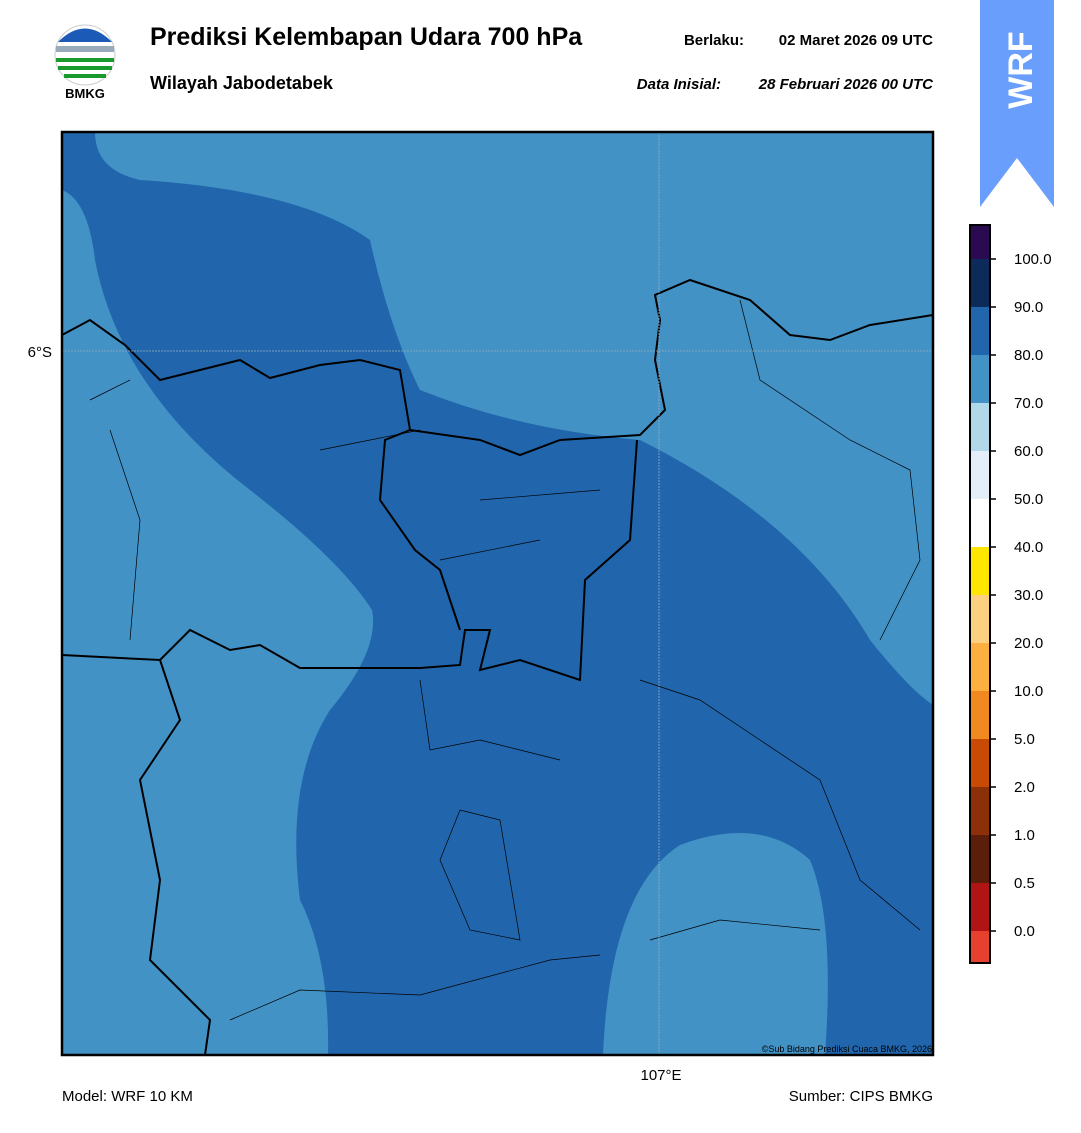  I want to click on footer-source: Sumber: CIPS BMKG, so click(861, 1096).